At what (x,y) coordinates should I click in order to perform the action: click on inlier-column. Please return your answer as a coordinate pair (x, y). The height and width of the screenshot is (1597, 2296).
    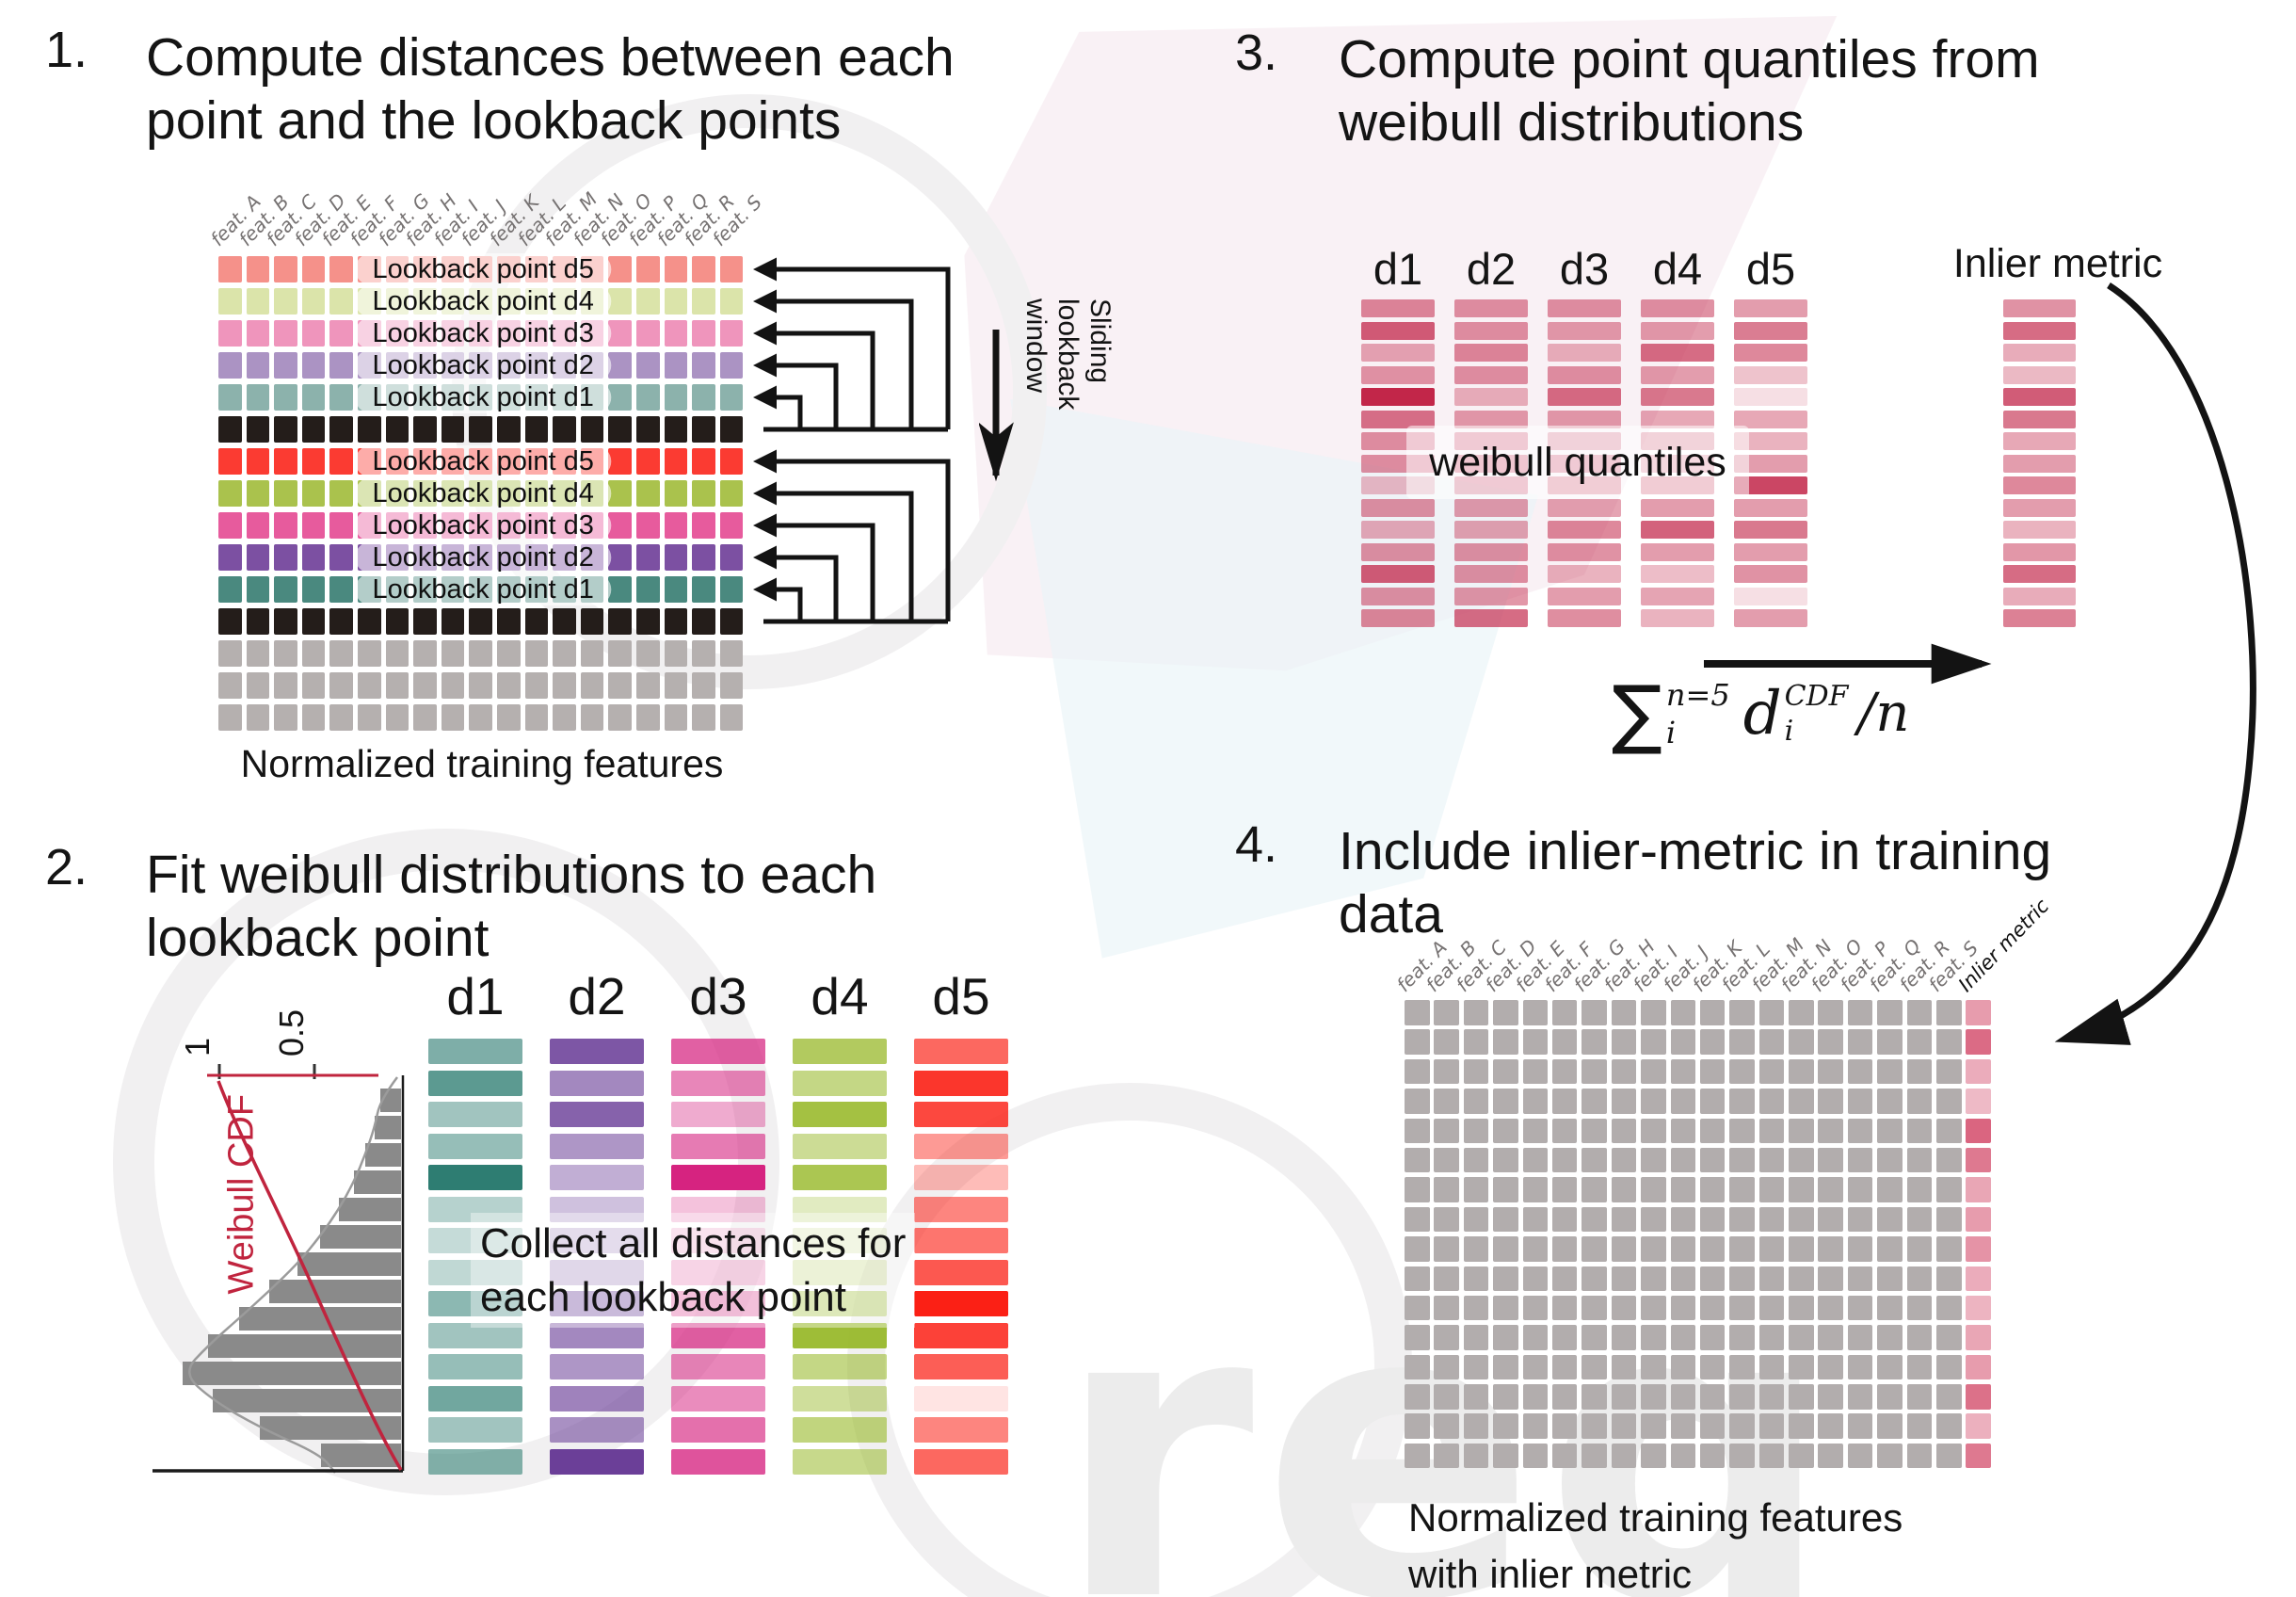
    Looking at the image, I should click on (2039, 465).